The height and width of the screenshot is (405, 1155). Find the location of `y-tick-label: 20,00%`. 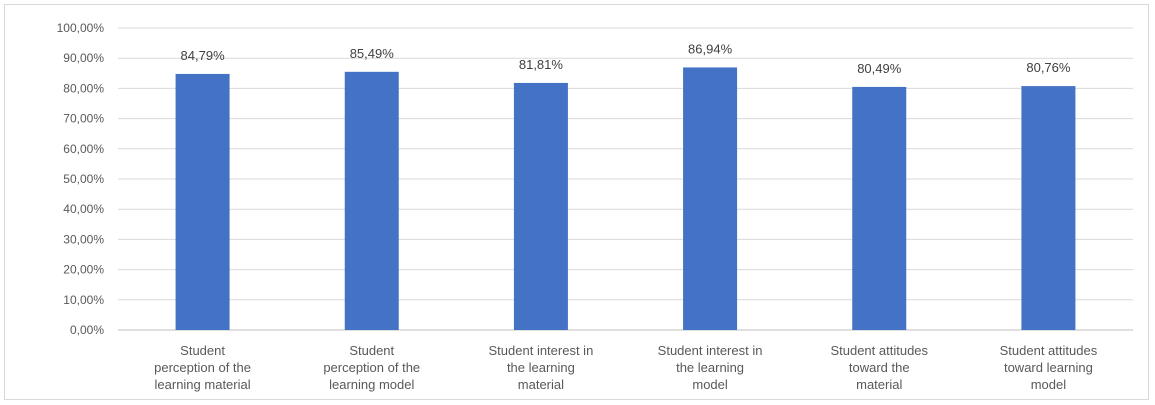

y-tick-label: 20,00% is located at coordinates (83, 270).